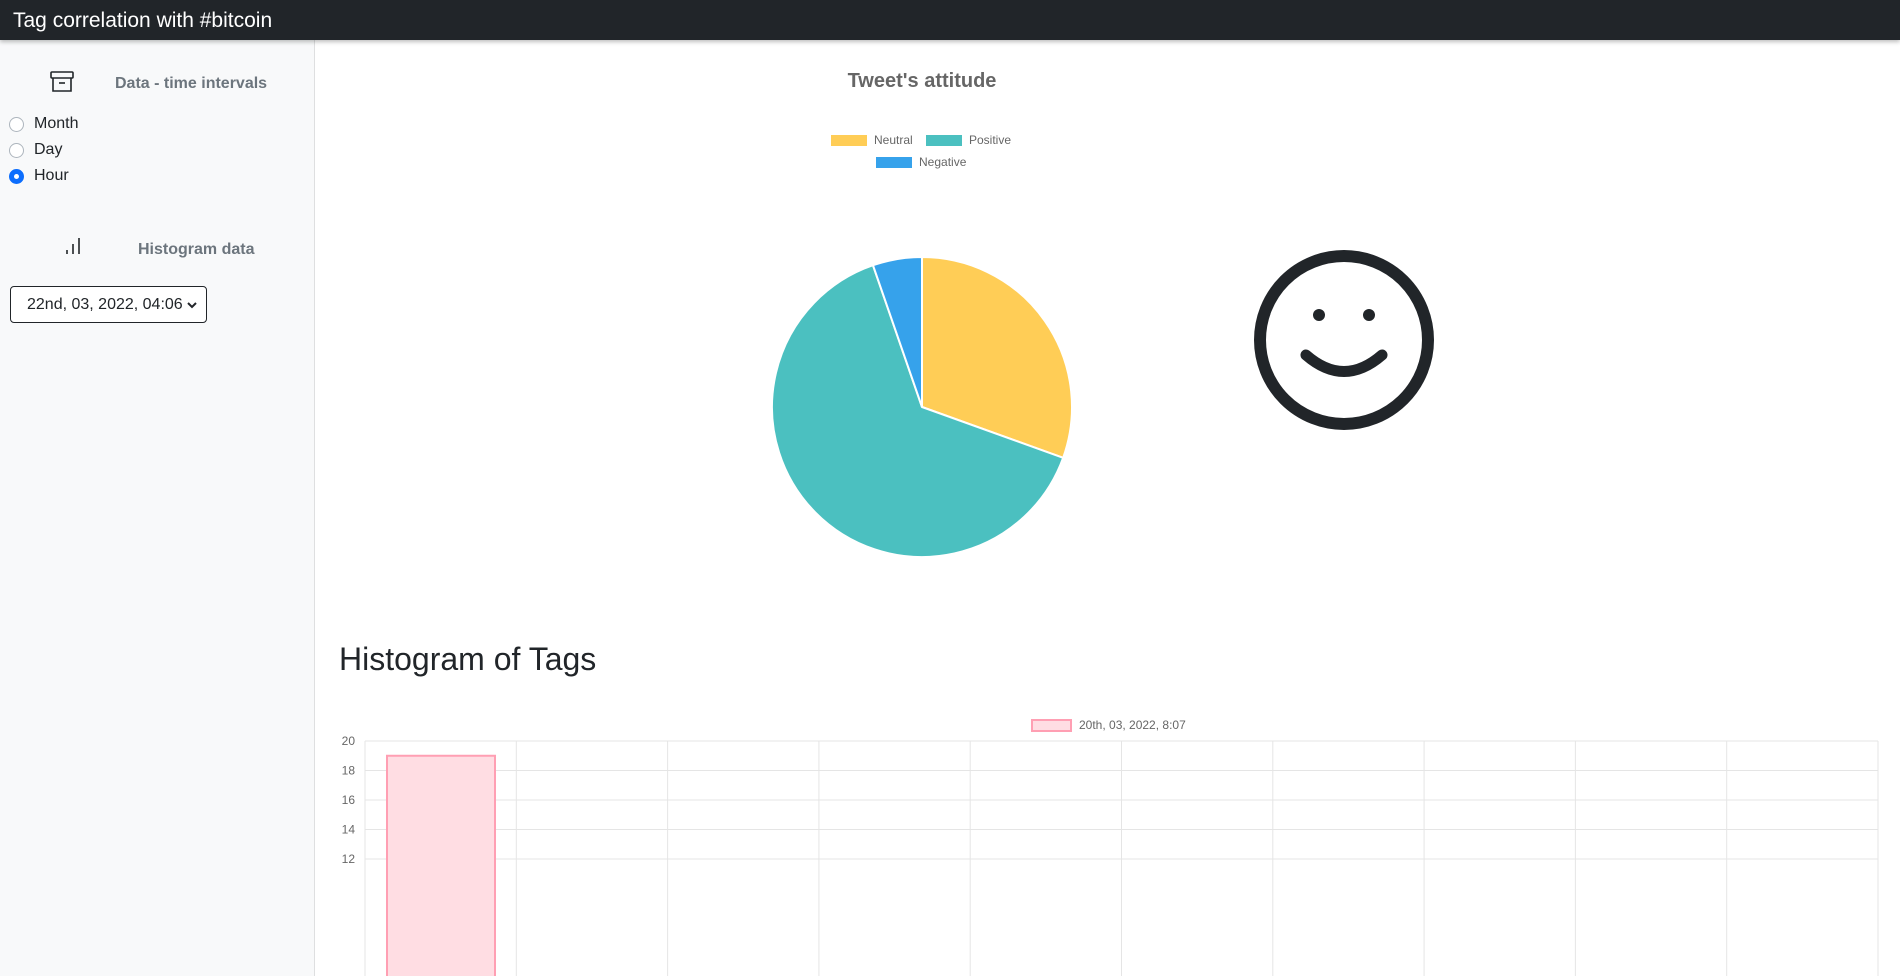 The width and height of the screenshot is (1900, 976). What do you see at coordinates (1344, 342) in the screenshot?
I see `smile-face-icon` at bounding box center [1344, 342].